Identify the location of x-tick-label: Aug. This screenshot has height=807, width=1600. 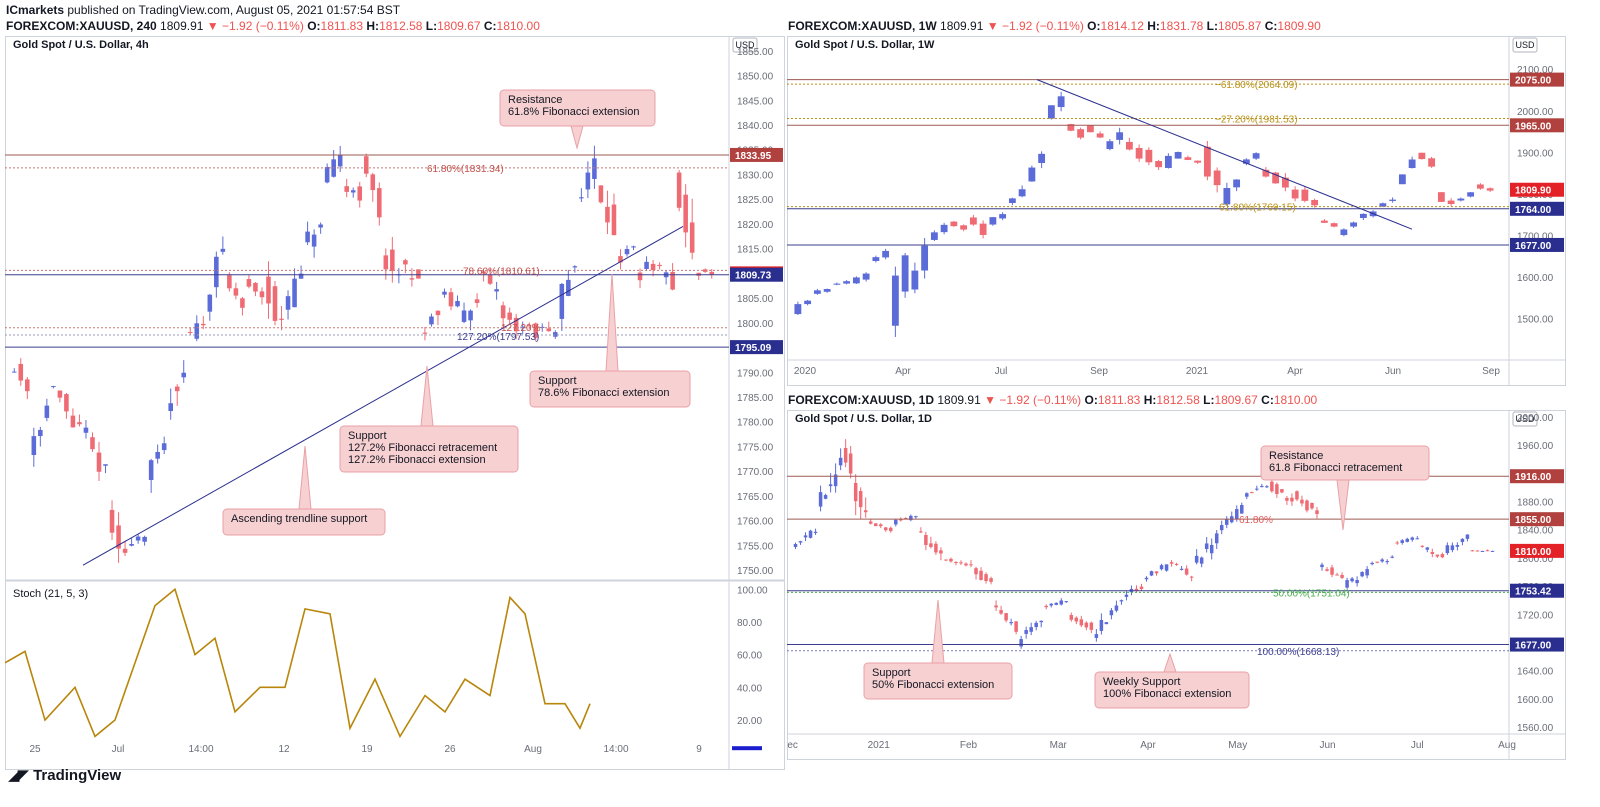
(533, 749).